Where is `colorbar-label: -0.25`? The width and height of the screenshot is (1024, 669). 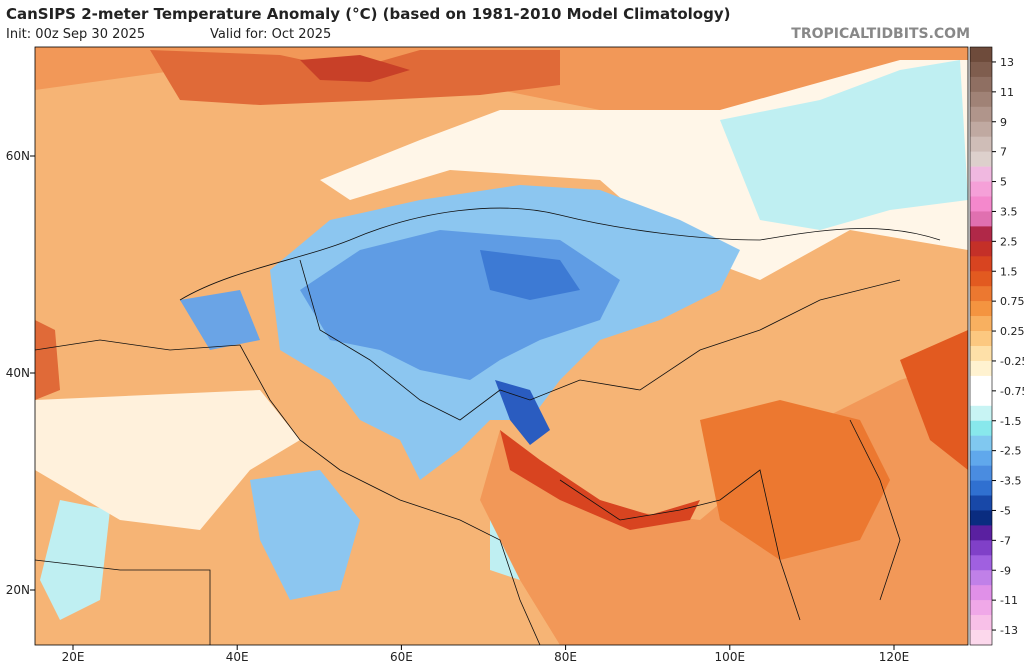 colorbar-label: -0.25 is located at coordinates (1012, 361).